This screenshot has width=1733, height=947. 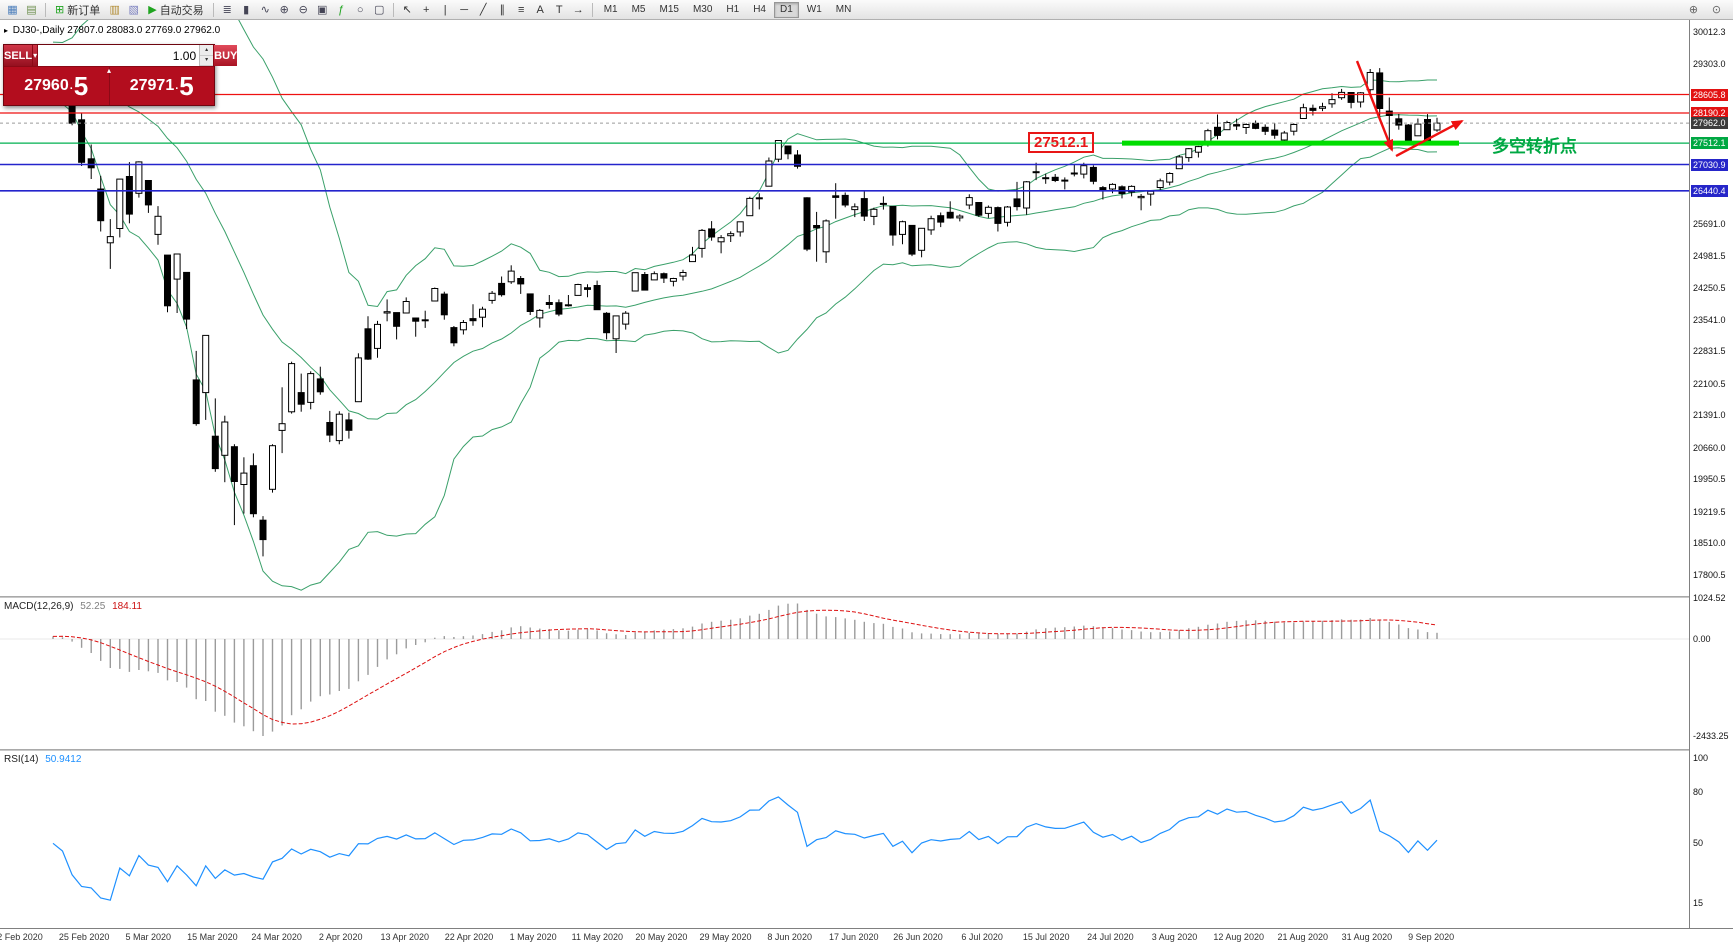 What do you see at coordinates (175, 10) in the screenshot?
I see `autotrade-button: ▶ 自动交易` at bounding box center [175, 10].